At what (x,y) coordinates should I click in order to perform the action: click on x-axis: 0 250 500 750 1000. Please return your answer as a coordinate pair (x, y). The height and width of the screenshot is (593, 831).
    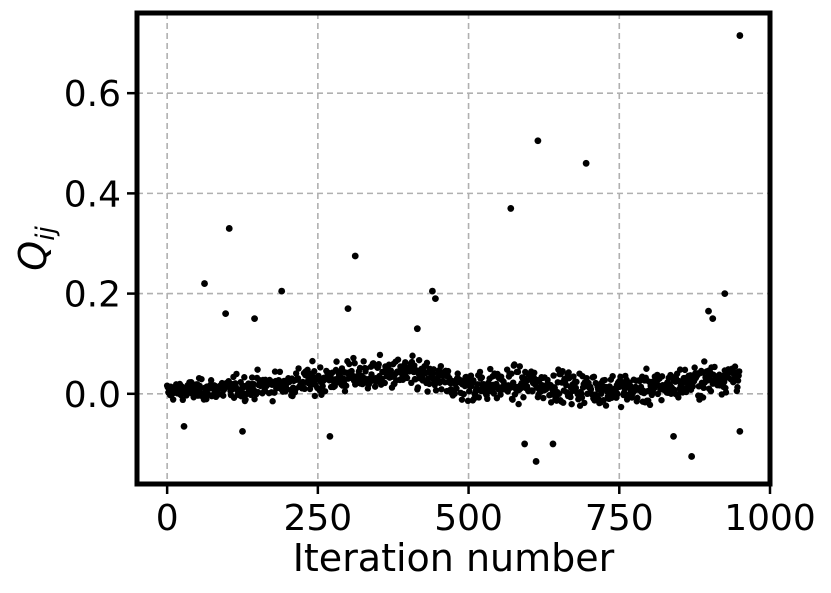
    Looking at the image, I should click on (486, 511).